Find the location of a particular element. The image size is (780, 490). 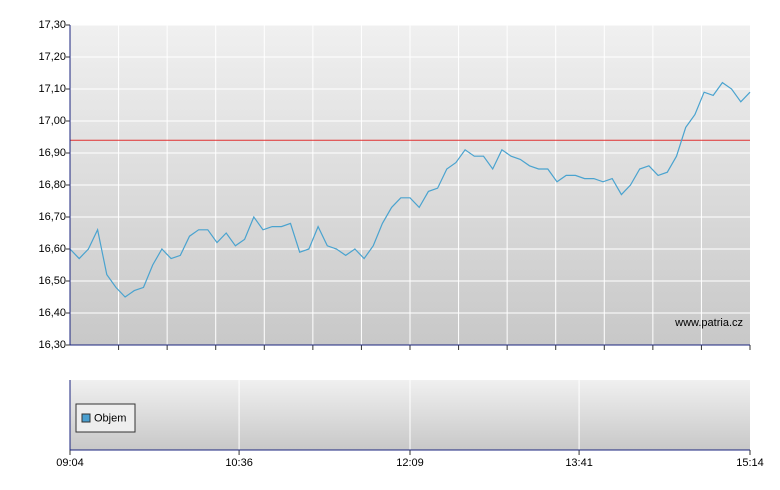

y-tick-label: 17,00 is located at coordinates (52, 121).